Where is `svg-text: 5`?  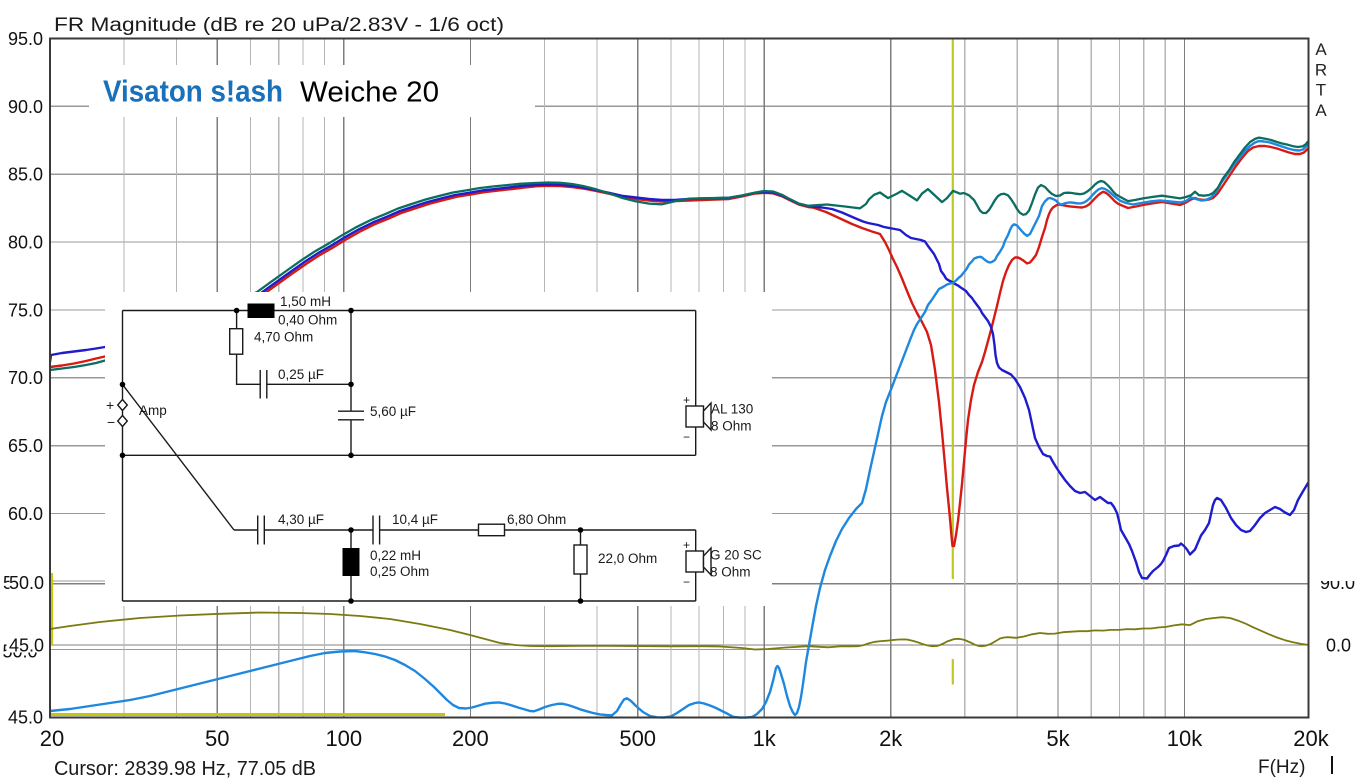
svg-text: 5 is located at coordinates (8, 583).